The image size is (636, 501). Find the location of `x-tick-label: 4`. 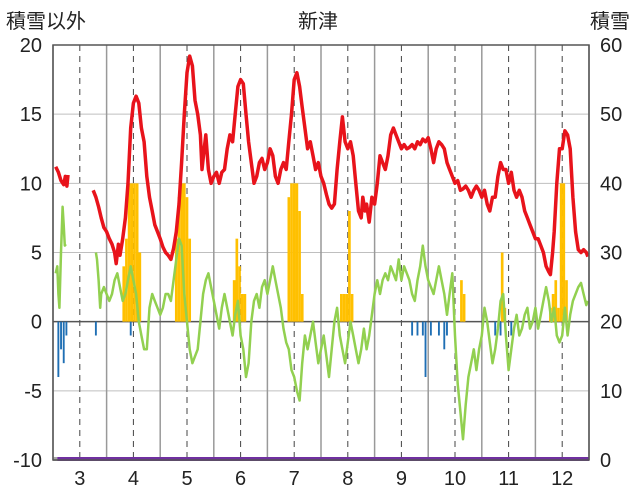

x-tick-label: 4 is located at coordinates (133, 479).